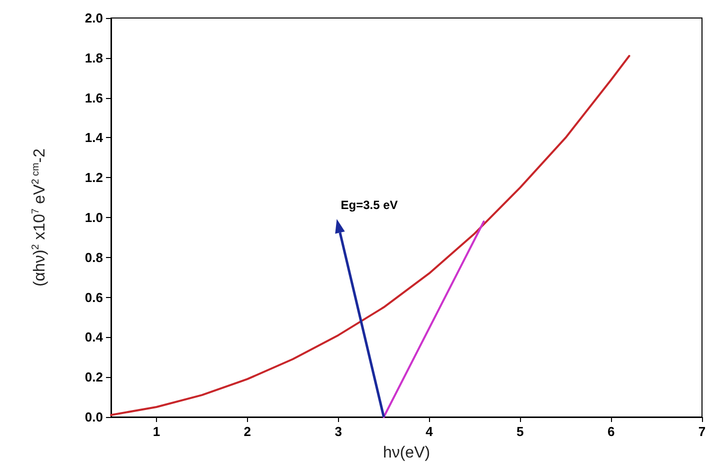 The width and height of the screenshot is (716, 467). Describe the element at coordinates (702, 431) in the screenshot. I see `x-tick-label: 7` at that location.